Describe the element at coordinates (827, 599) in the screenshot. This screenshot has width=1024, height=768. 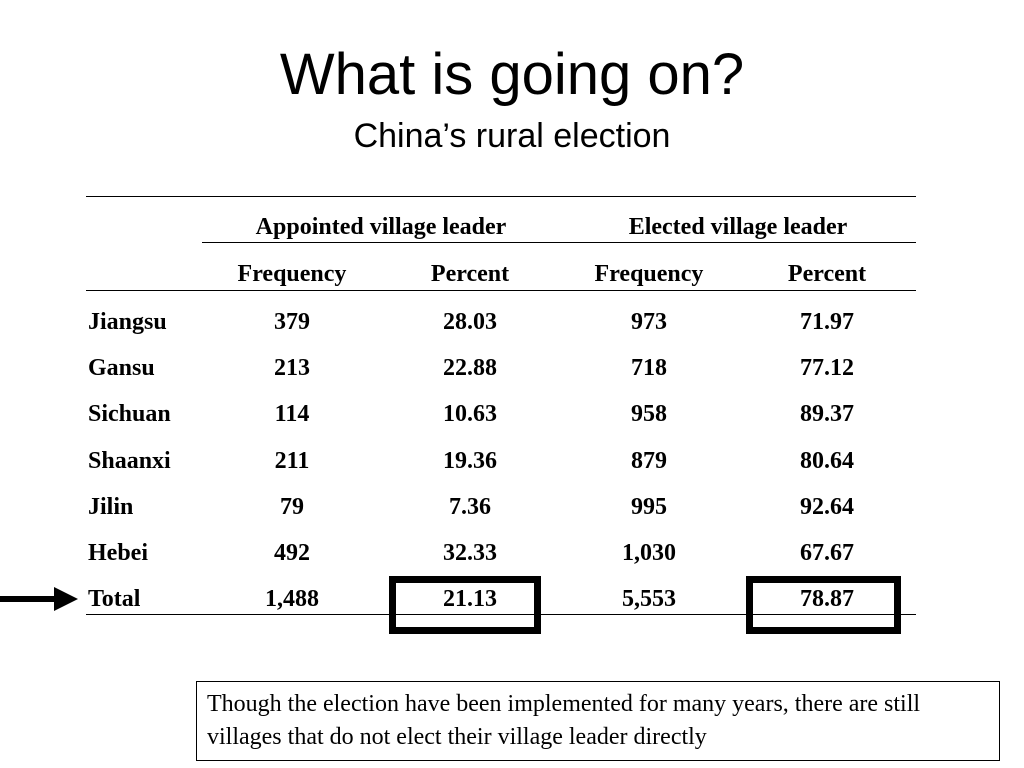
I see `total-elected-percent: 78.87` at that location.